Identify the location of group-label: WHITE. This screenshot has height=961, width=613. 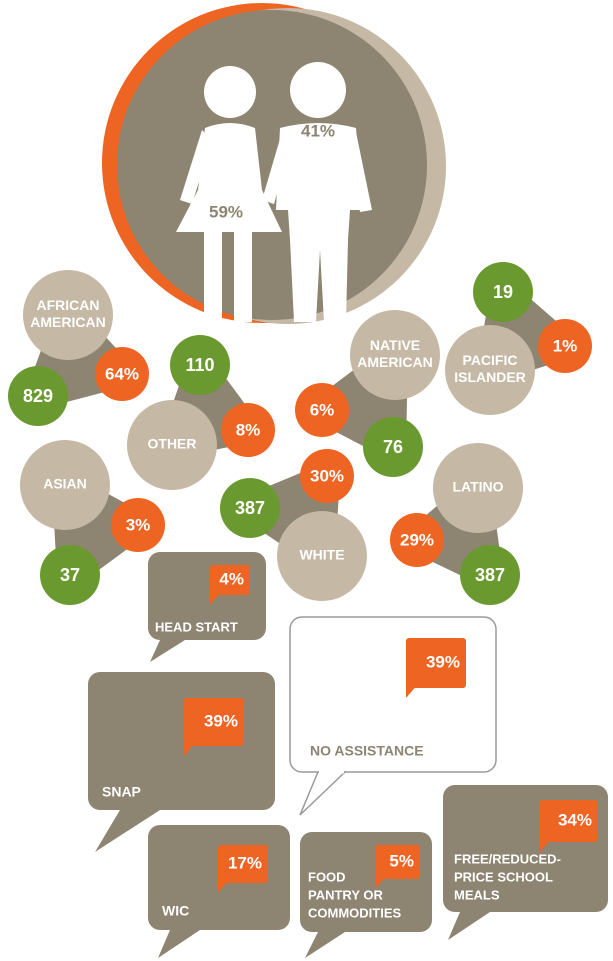
(321, 555).